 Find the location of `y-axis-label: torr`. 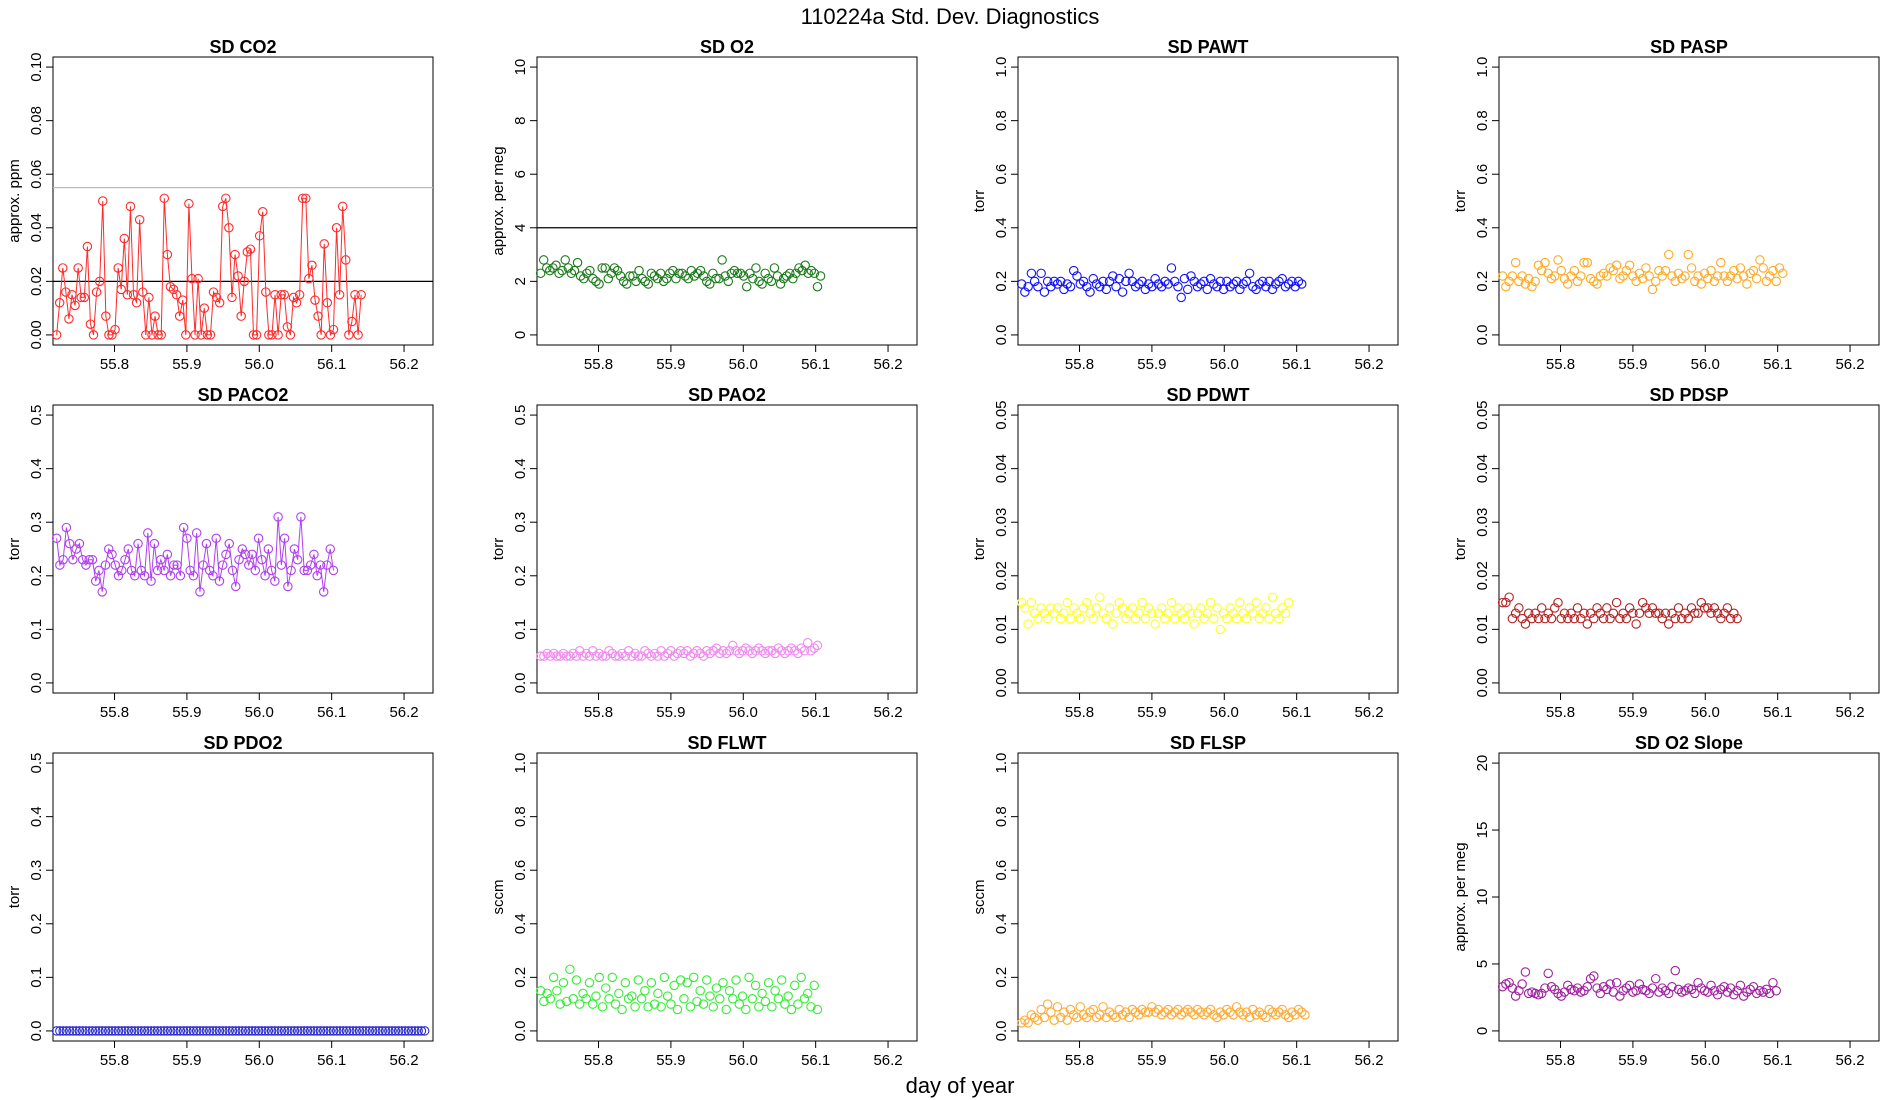

y-axis-label: torr is located at coordinates (14, 549).